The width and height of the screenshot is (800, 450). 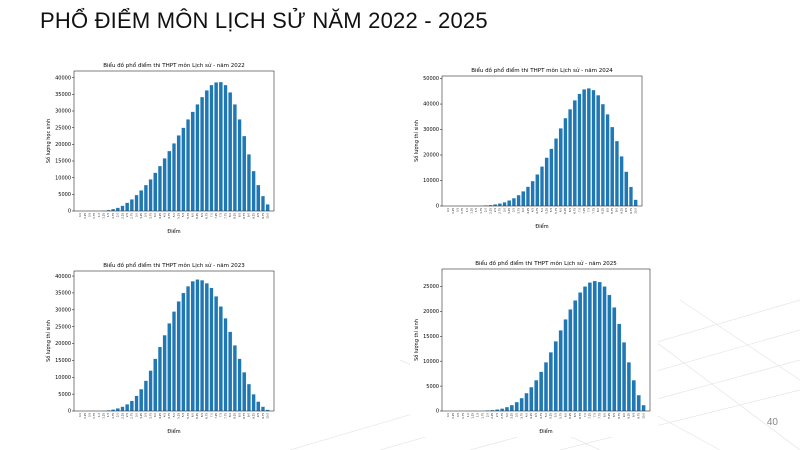 What do you see at coordinates (772, 422) in the screenshot?
I see `page-number: 40` at bounding box center [772, 422].